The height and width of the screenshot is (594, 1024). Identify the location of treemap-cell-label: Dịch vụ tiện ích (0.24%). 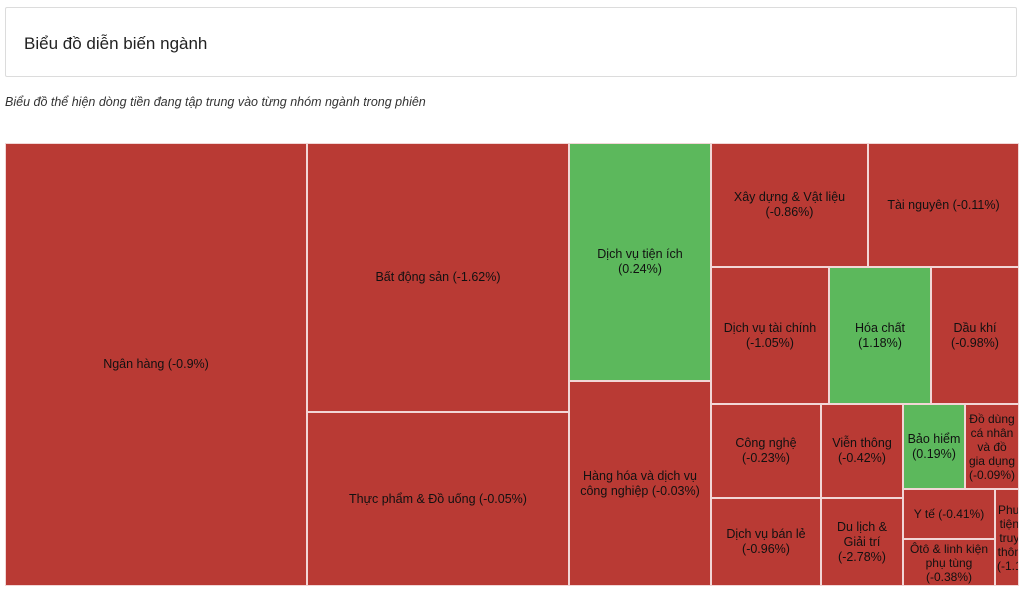
(640, 261).